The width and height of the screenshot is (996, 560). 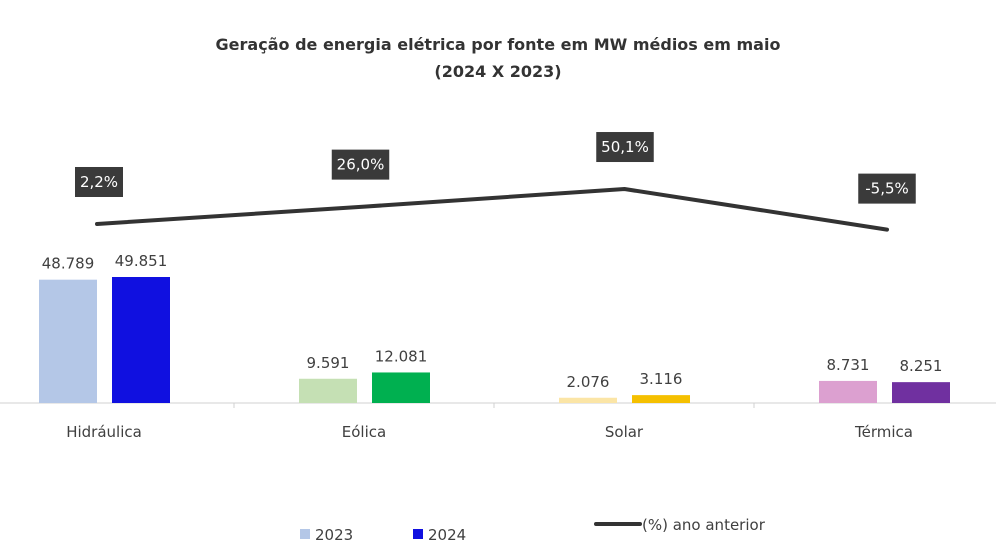 I want to click on legend-swatch-2024, so click(x=418, y=534).